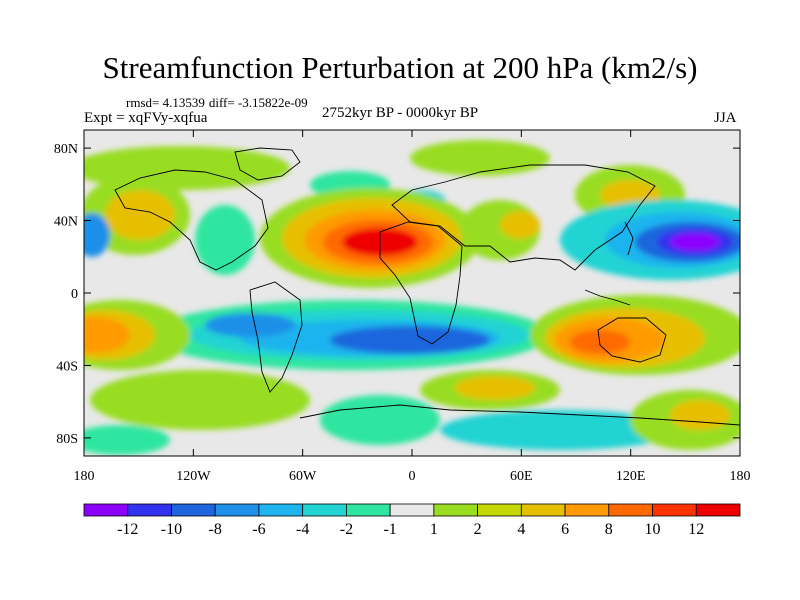  What do you see at coordinates (193, 476) in the screenshot?
I see `lon-tick-label: 120W` at bounding box center [193, 476].